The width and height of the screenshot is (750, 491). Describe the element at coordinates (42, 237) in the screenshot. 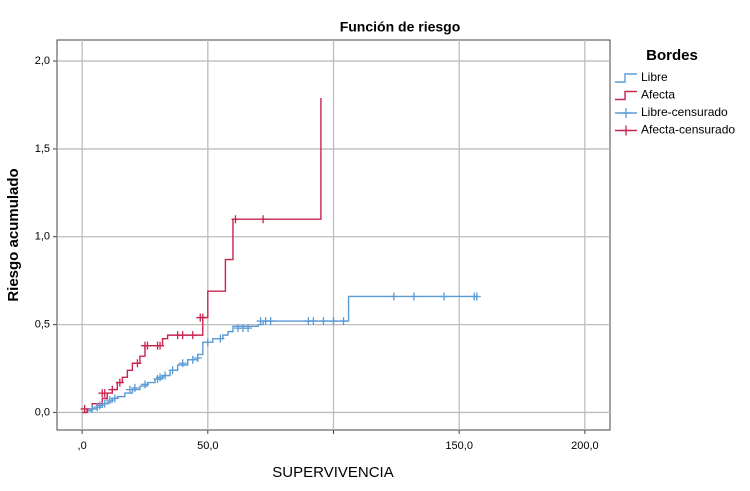

I see `y-tick-label: 1,0` at that location.